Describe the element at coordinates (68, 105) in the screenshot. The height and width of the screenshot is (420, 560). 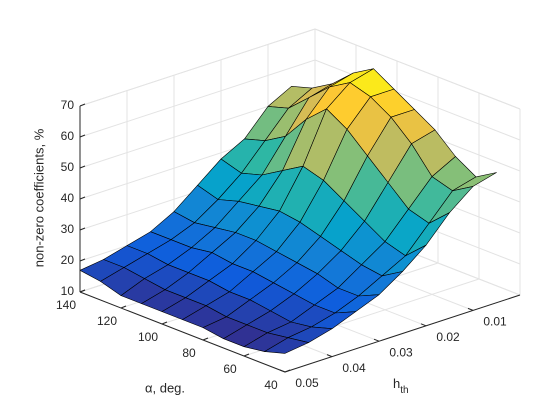
I see `z-tick-label: 70` at that location.